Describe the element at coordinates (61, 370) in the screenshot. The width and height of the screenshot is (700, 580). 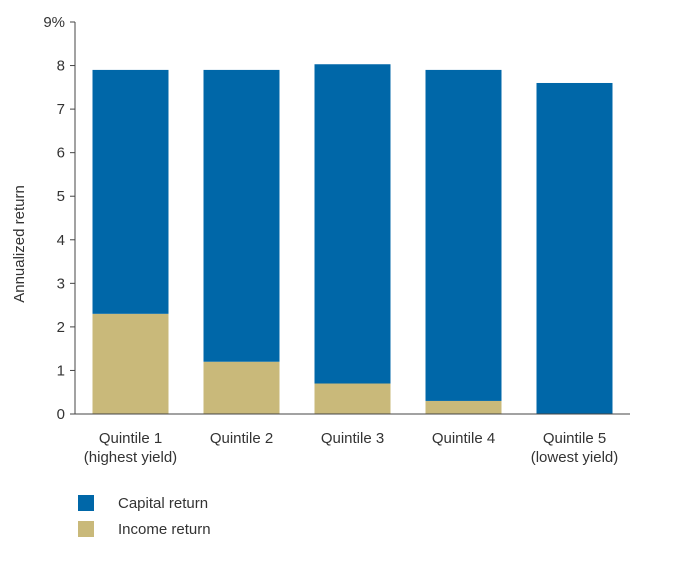
I see `y-tick-label: 1` at that location.